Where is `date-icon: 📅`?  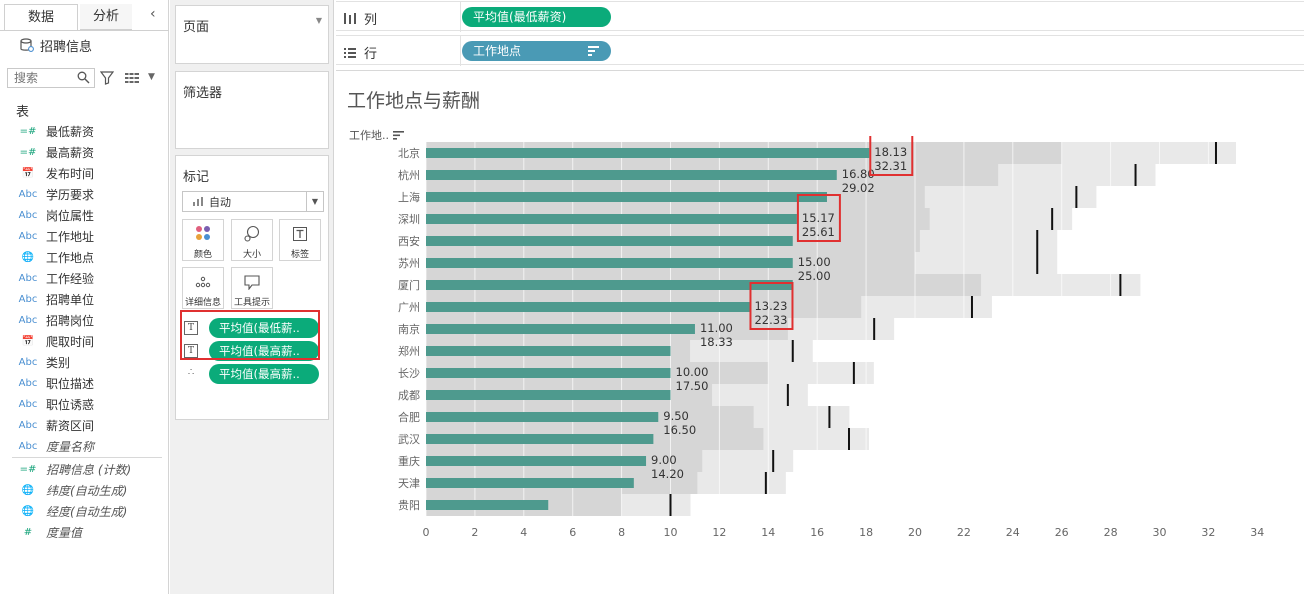
date-icon: 📅 is located at coordinates (28, 341).